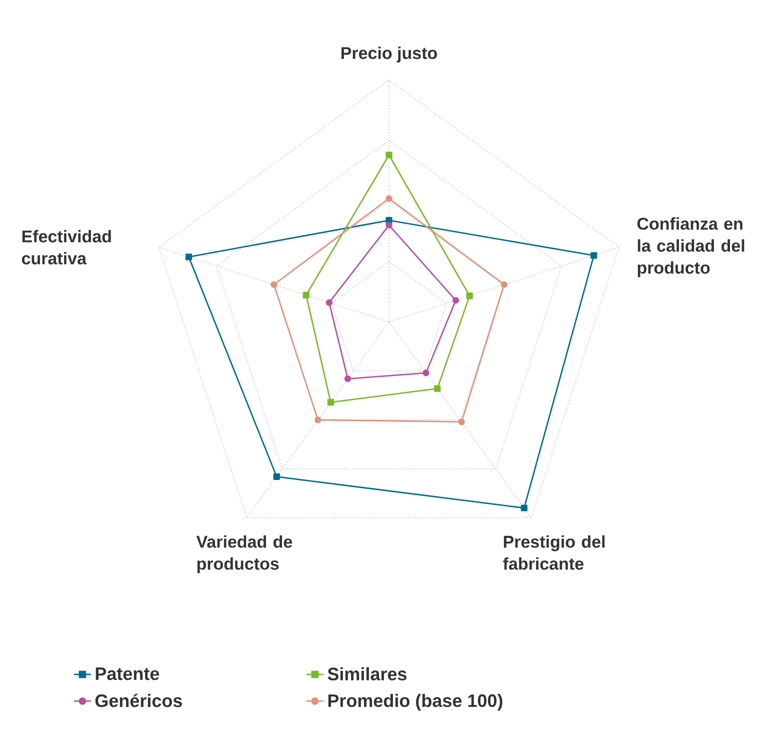 Image resolution: width=771 pixels, height=750 pixels. What do you see at coordinates (554, 552) in the screenshot?
I see `spoke-label: Prestigio del fabricante` at bounding box center [554, 552].